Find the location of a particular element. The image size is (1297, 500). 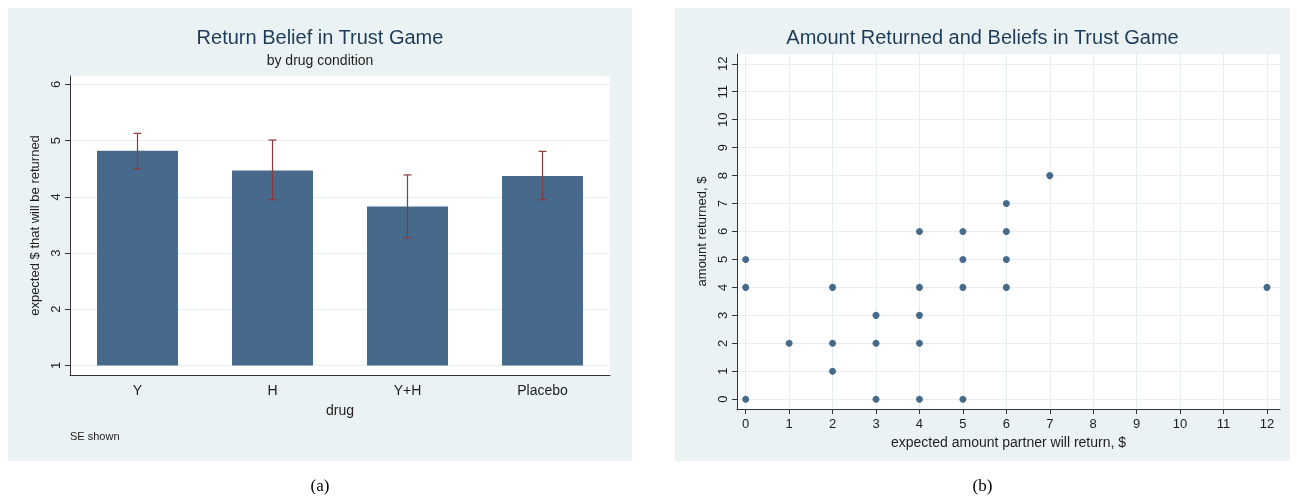

x-tick-label: H is located at coordinates (272, 390).